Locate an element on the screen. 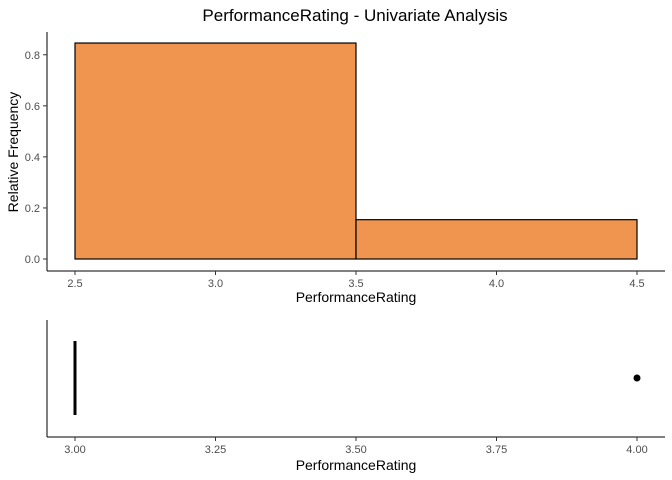  histogram-x-tick-label: 2.5 is located at coordinates (74, 284).